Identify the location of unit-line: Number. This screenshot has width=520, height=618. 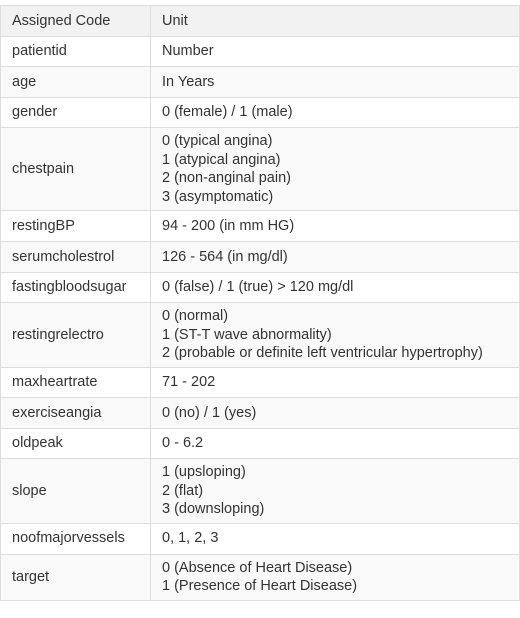
(188, 51).